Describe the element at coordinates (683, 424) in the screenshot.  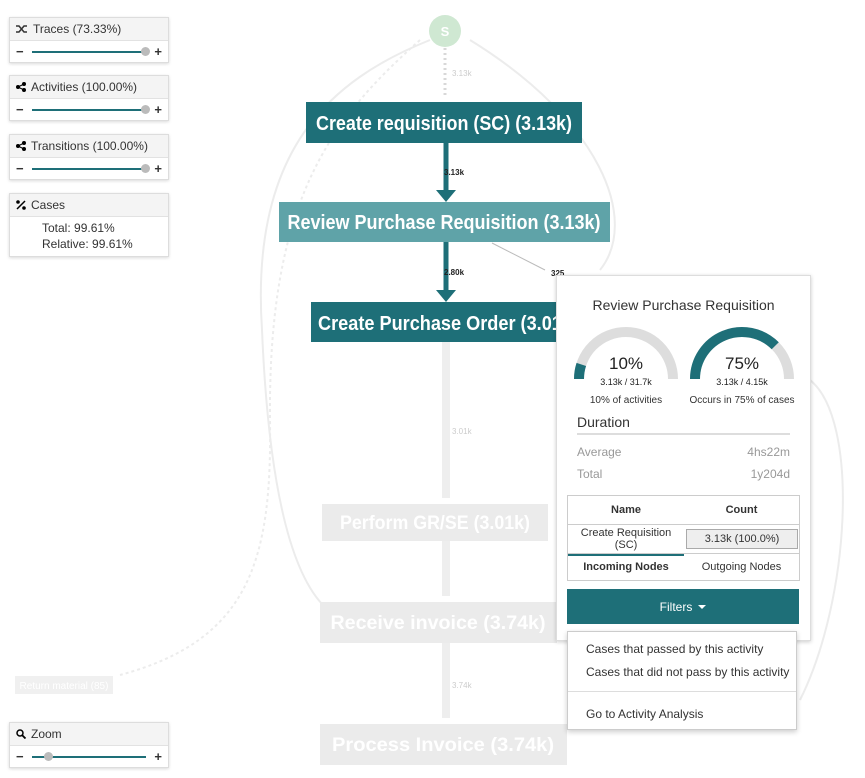
I see `duration-heading: Duration` at that location.